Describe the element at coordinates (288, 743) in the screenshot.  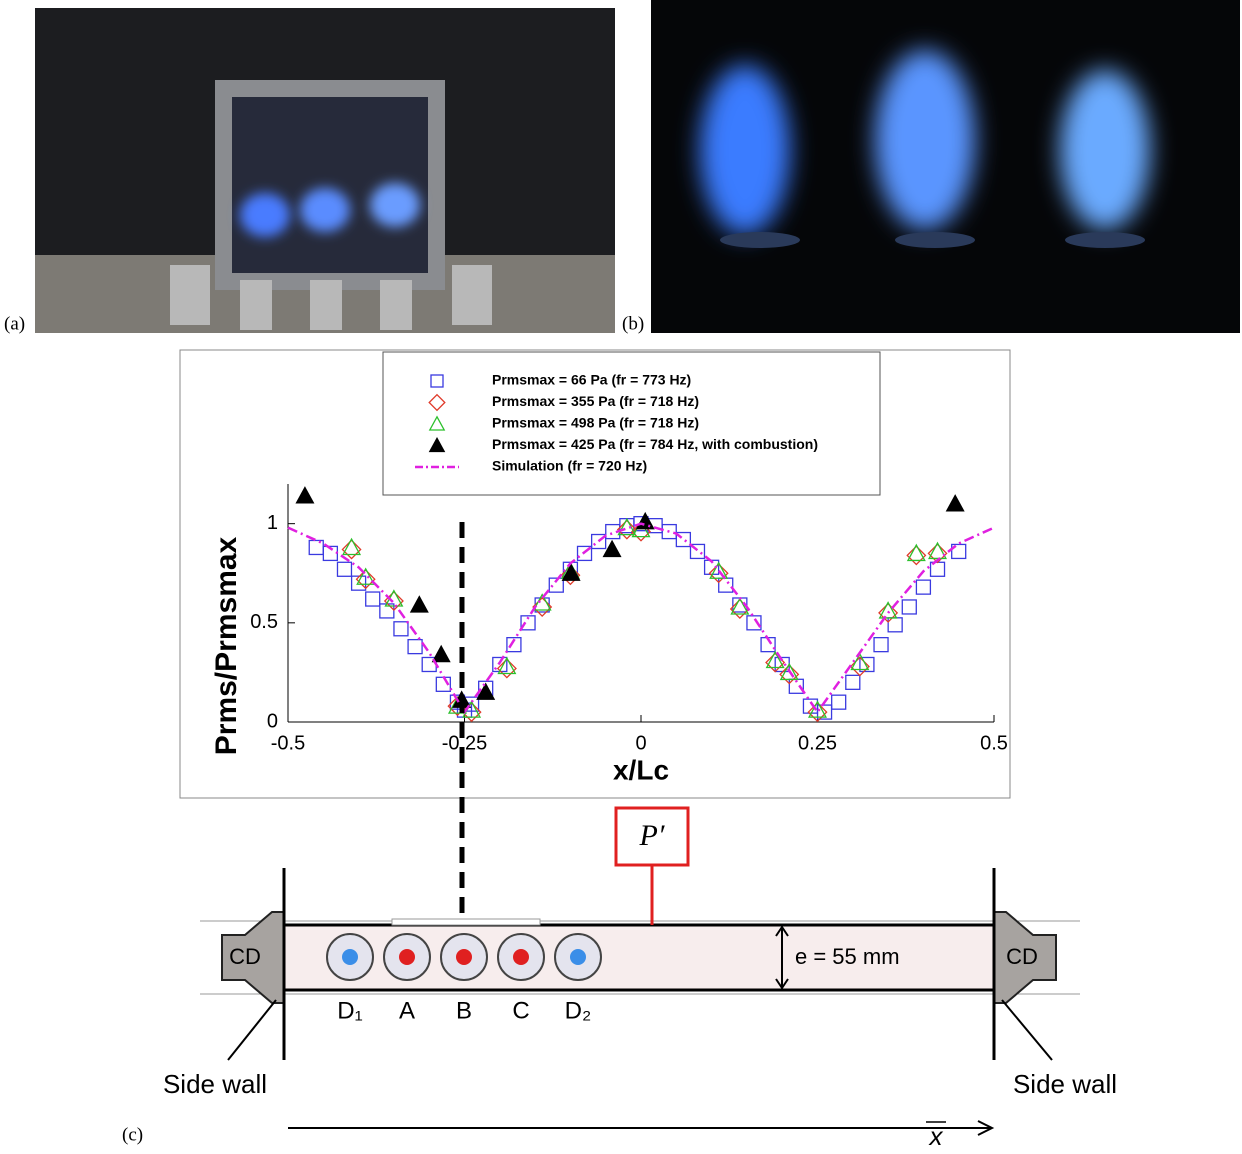
I see `x-tick-label: -0.5` at that location.